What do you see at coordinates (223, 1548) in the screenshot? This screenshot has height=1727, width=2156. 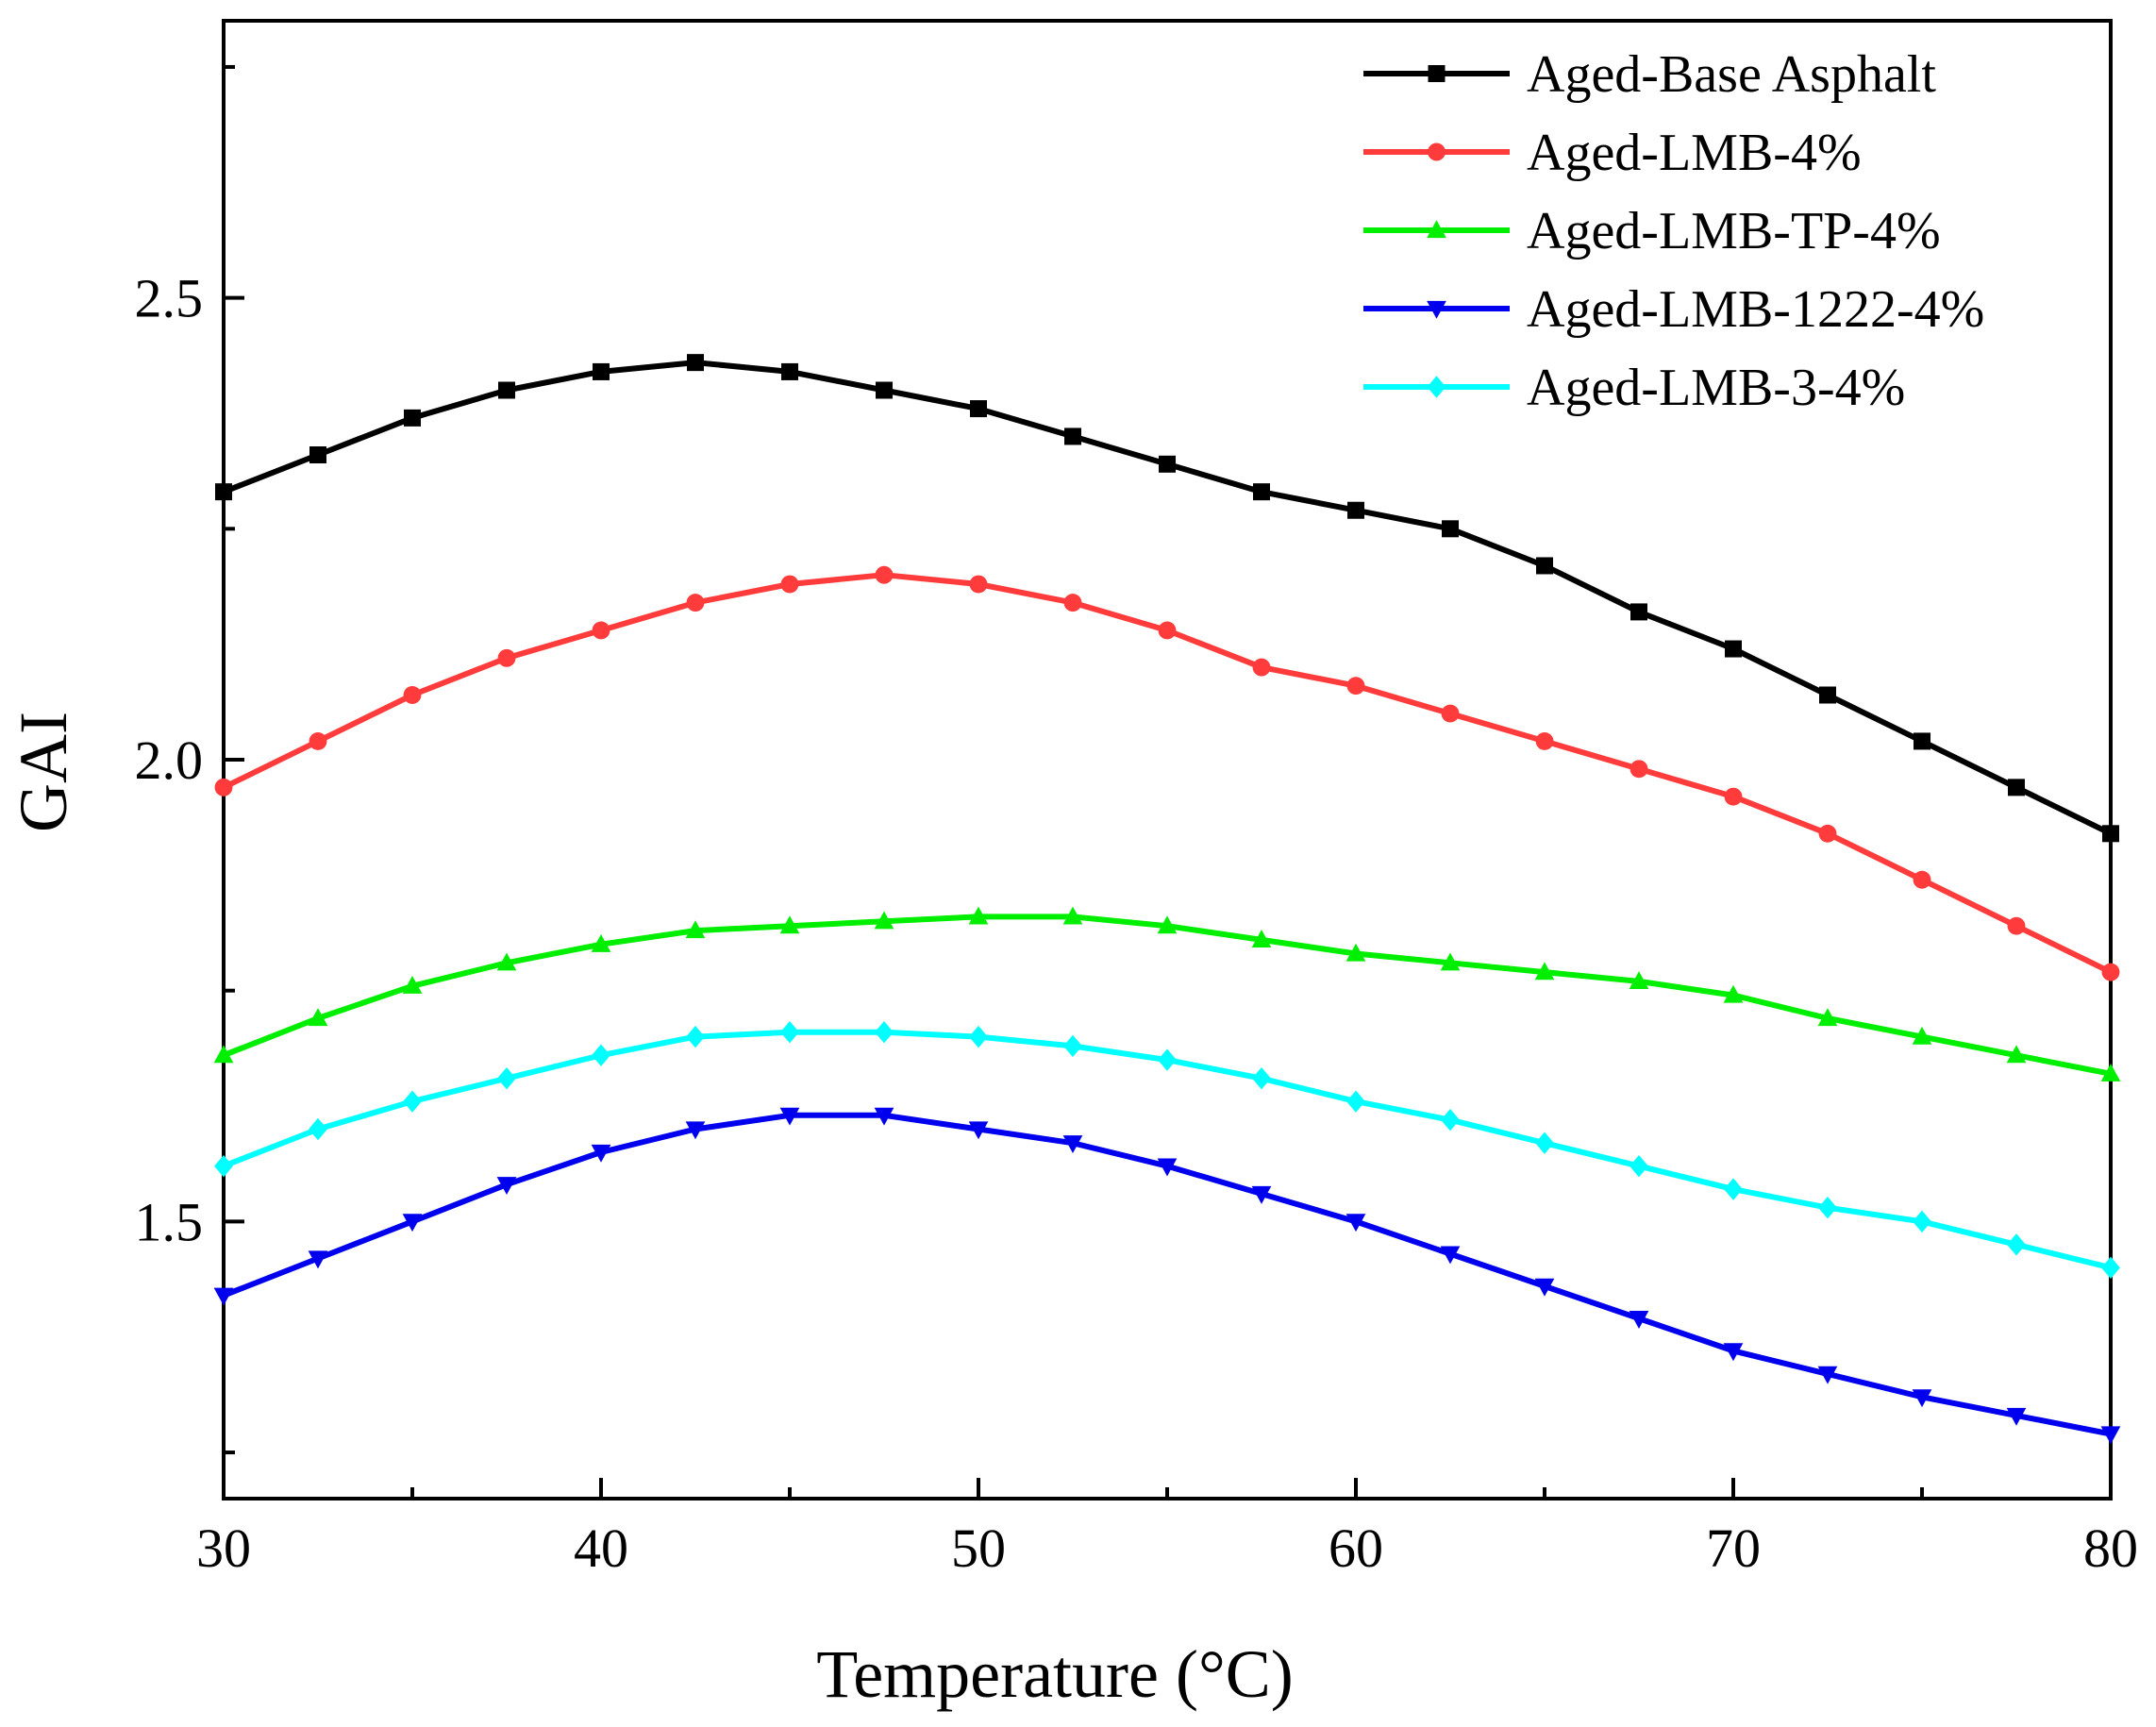 I see `x-tick-label: 30` at bounding box center [223, 1548].